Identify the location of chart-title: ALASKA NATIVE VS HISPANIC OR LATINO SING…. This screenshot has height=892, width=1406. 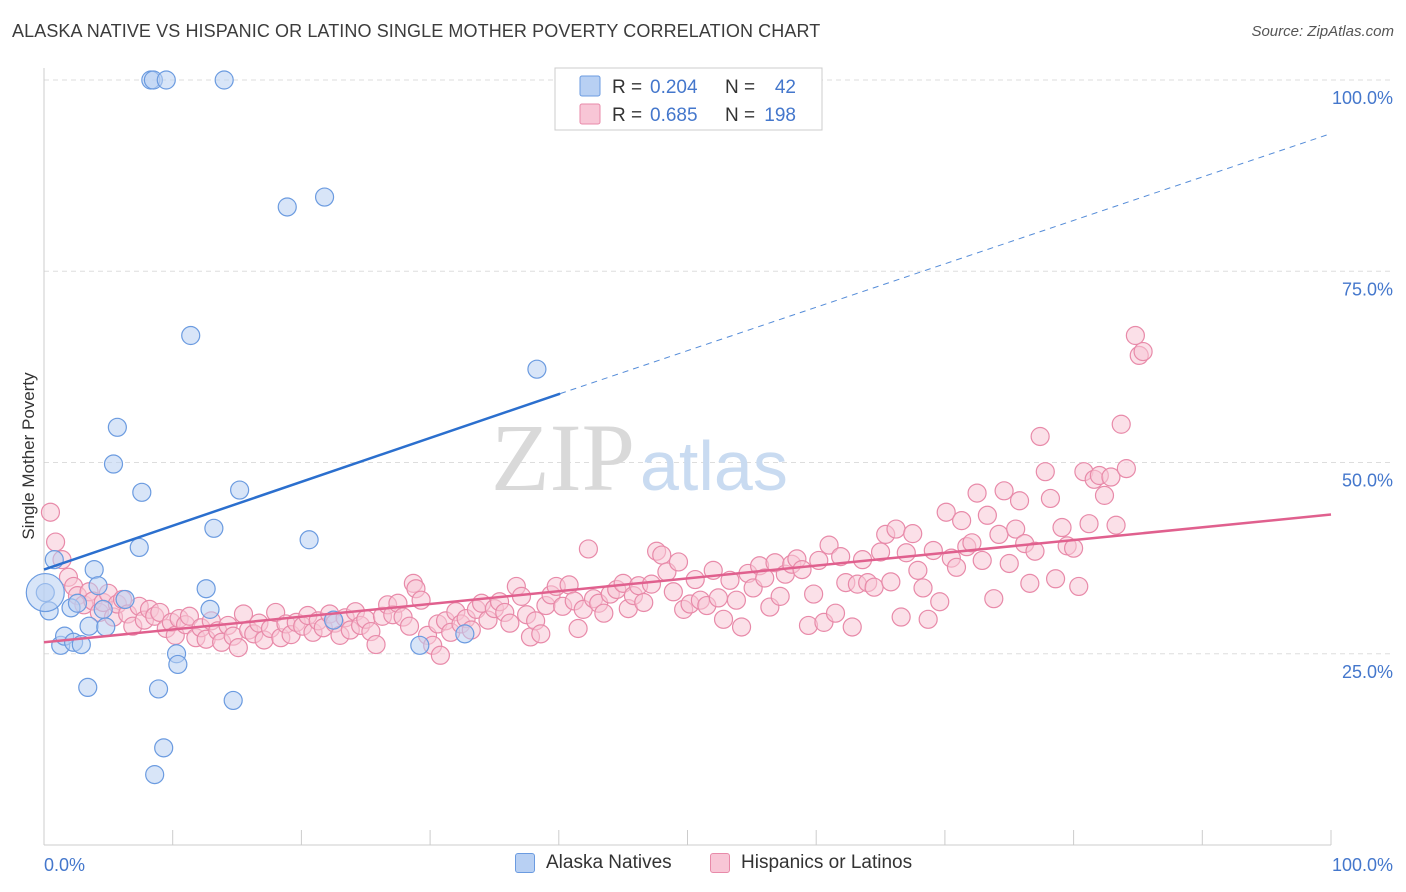
(416, 31).